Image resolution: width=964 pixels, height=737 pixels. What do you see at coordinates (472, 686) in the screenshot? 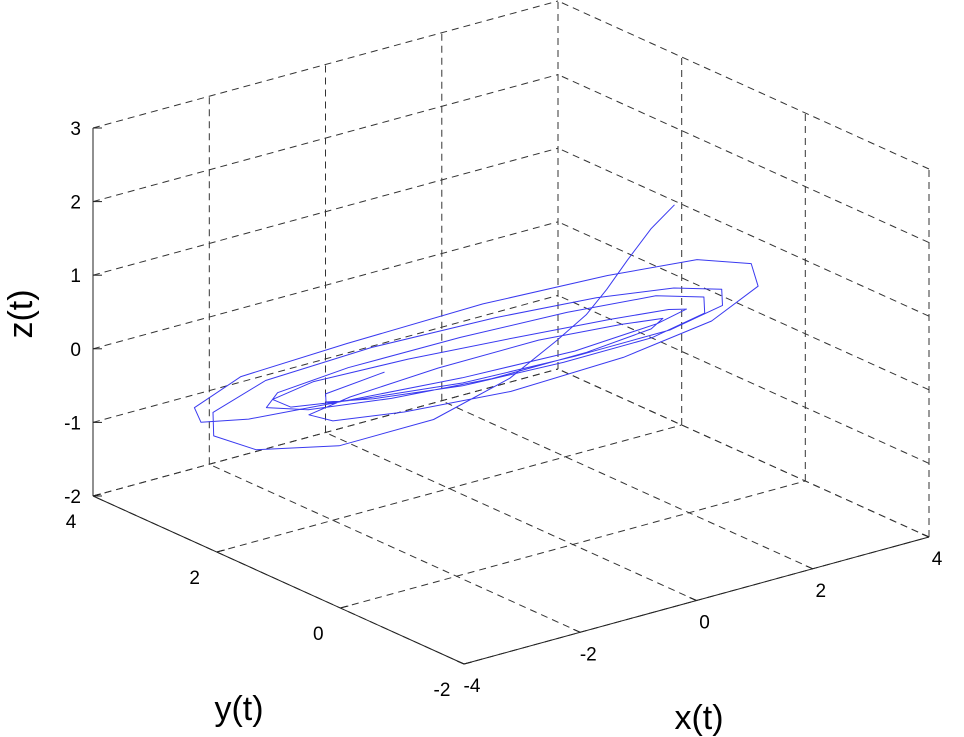
I see `x-tick-label: -4` at bounding box center [472, 686].